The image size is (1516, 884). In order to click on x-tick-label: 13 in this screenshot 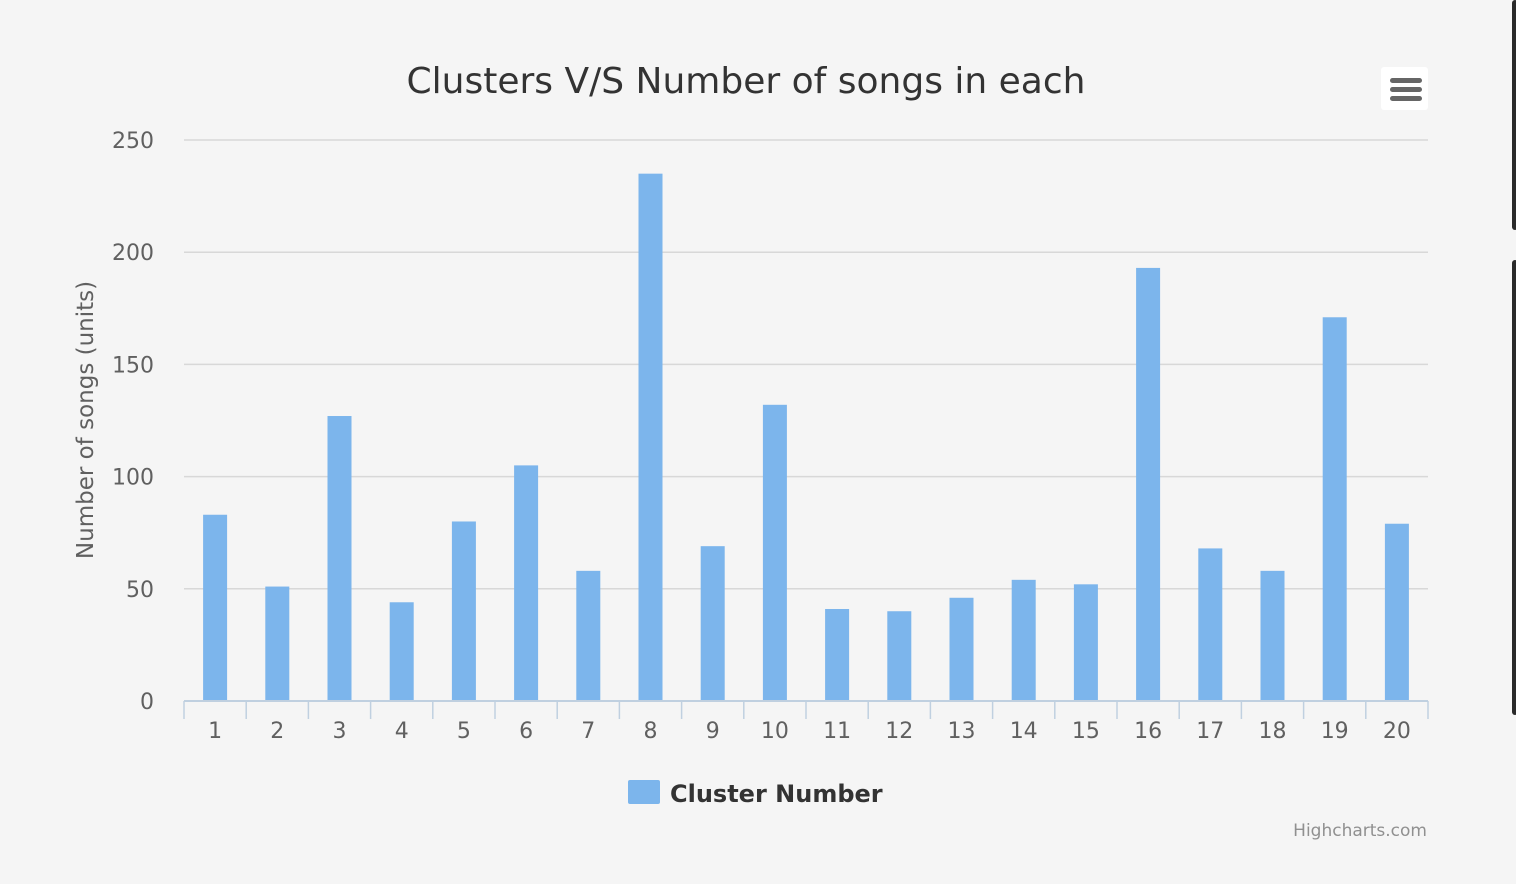, I will do `click(962, 731)`.